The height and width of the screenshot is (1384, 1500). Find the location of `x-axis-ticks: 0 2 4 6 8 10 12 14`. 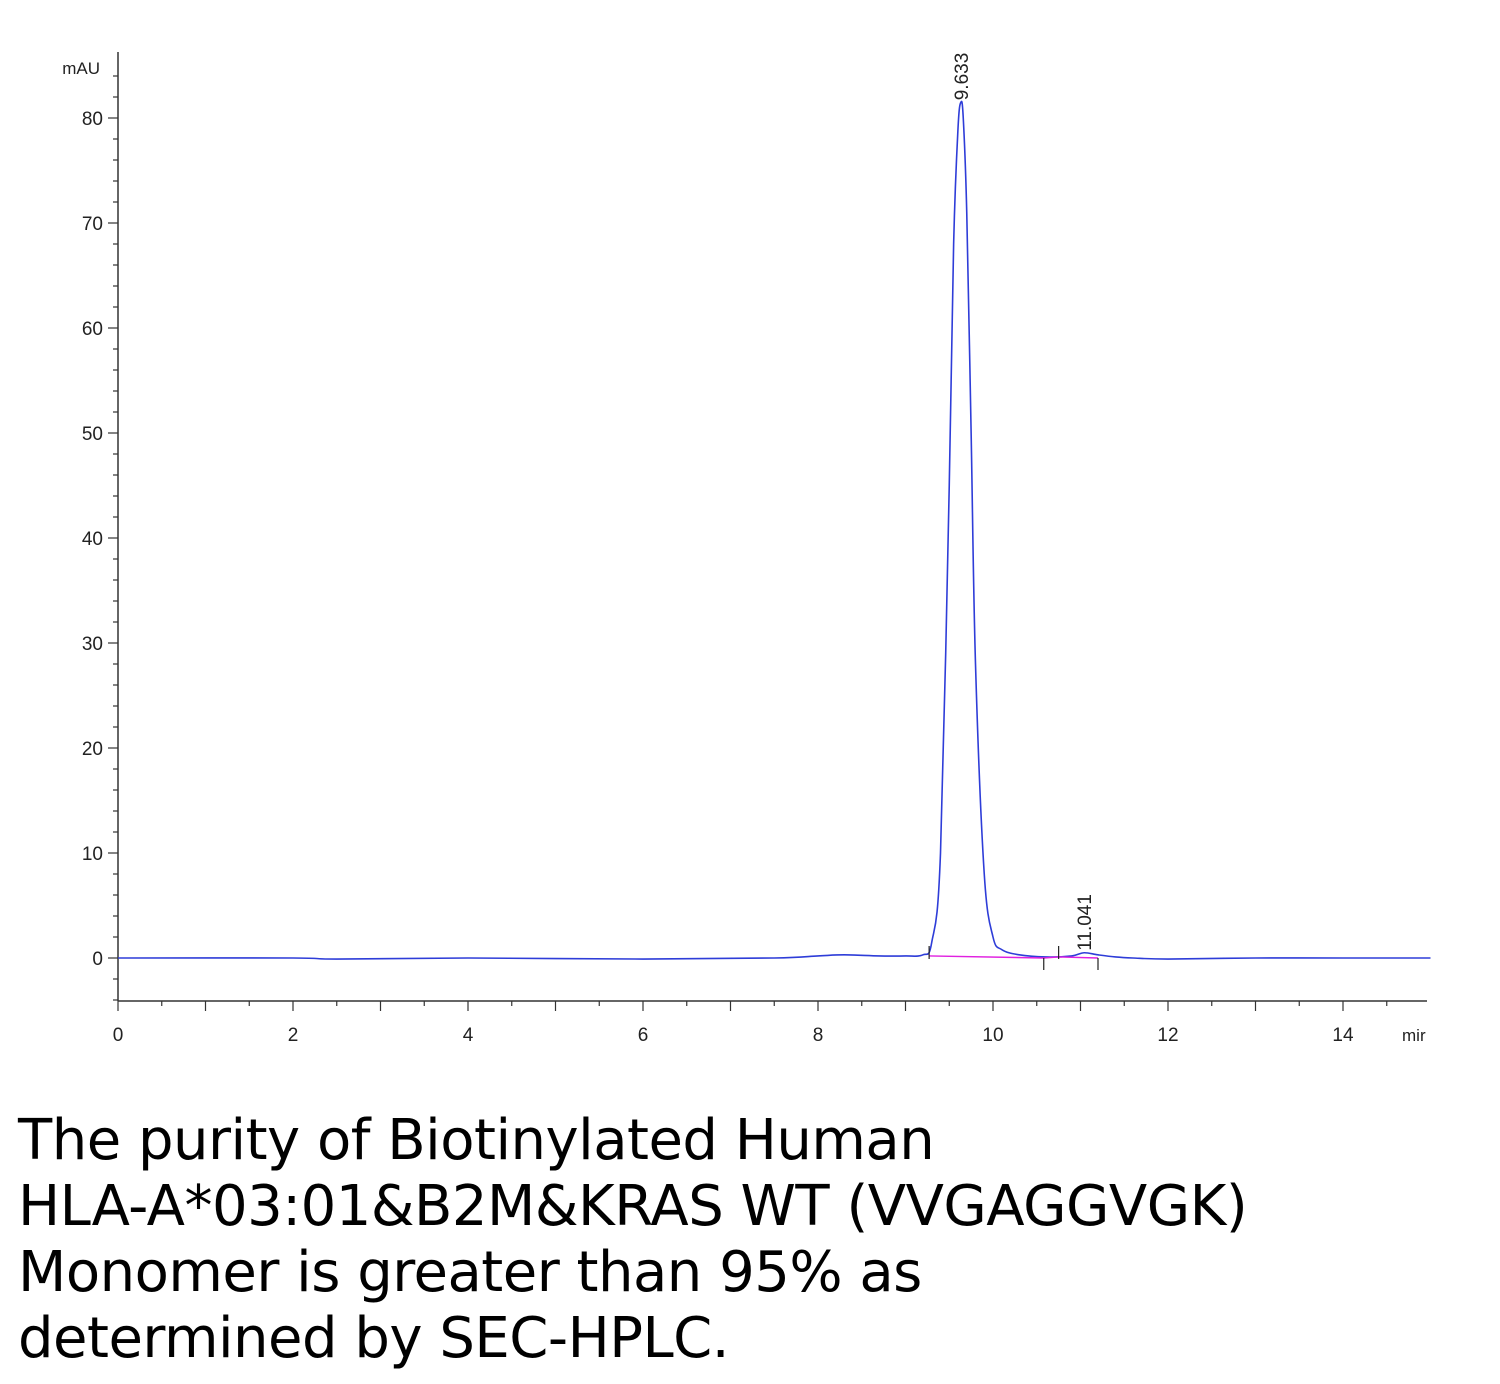

x-axis-ticks: 0 2 4 6 8 10 12 14 is located at coordinates (750, 1023).